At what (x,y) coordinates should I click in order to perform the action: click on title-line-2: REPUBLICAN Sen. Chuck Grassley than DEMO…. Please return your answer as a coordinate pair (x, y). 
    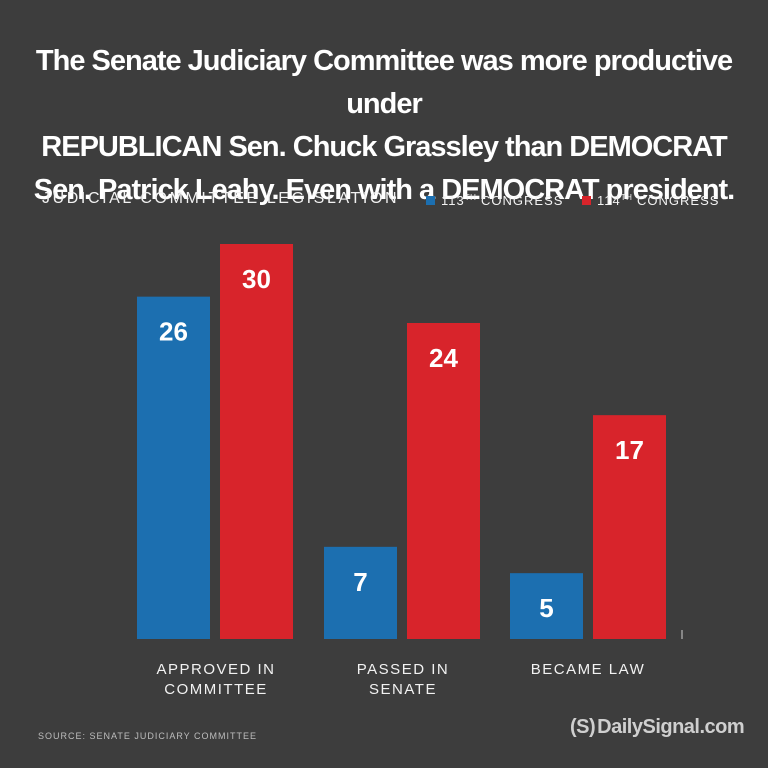
    Looking at the image, I should click on (384, 147).